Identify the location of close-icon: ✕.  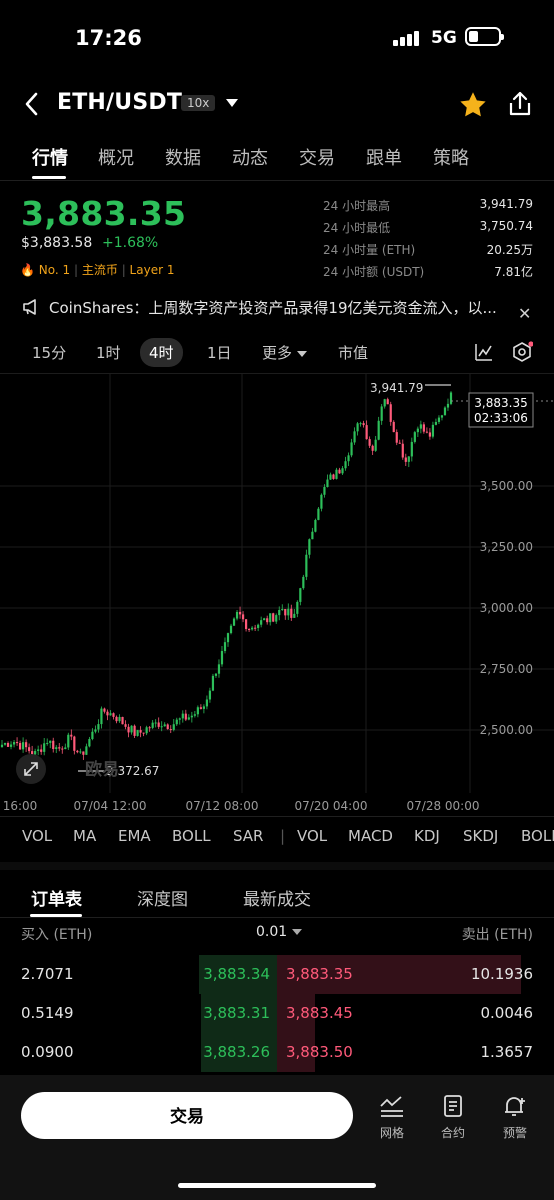
(525, 313).